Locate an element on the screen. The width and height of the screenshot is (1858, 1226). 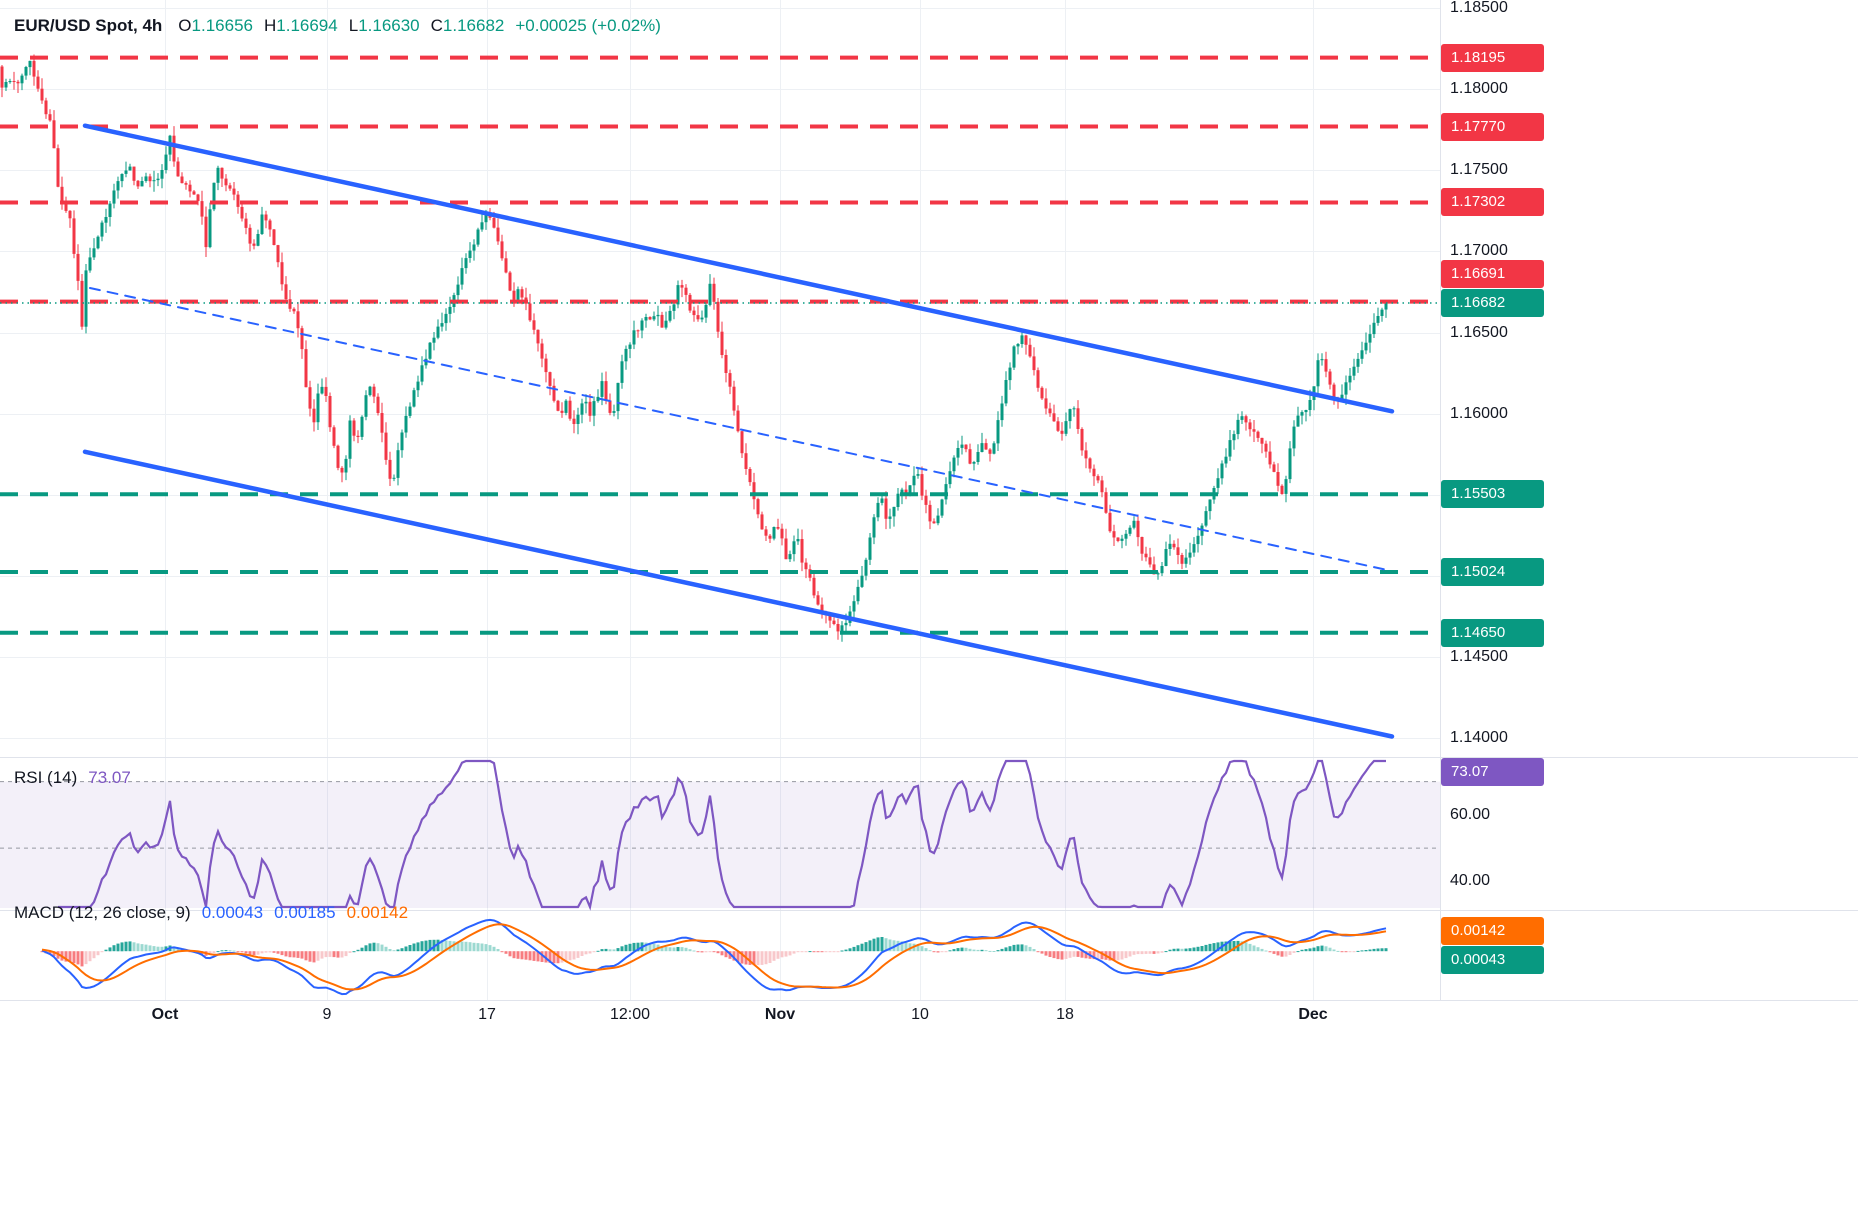
macd-hist-tag: 0.00043 is located at coordinates (1492, 960).